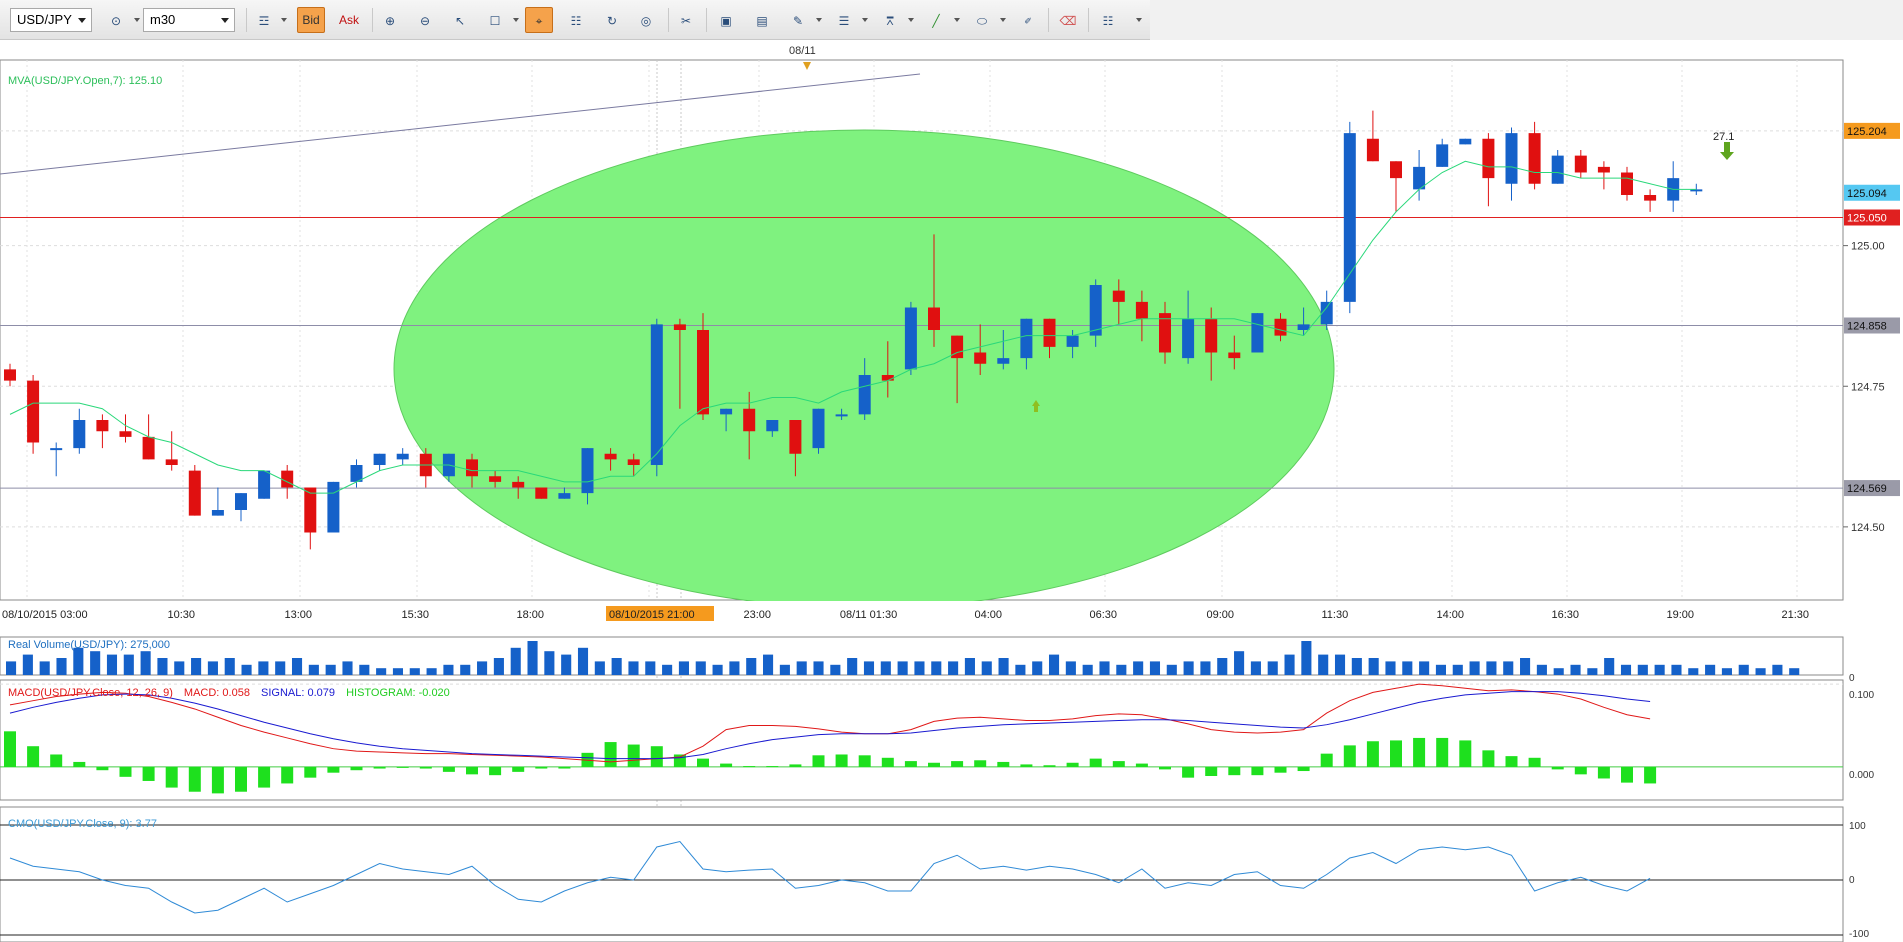  What do you see at coordinates (982, 20) in the screenshot?
I see `ellipse-icon: ⬭` at bounding box center [982, 20].